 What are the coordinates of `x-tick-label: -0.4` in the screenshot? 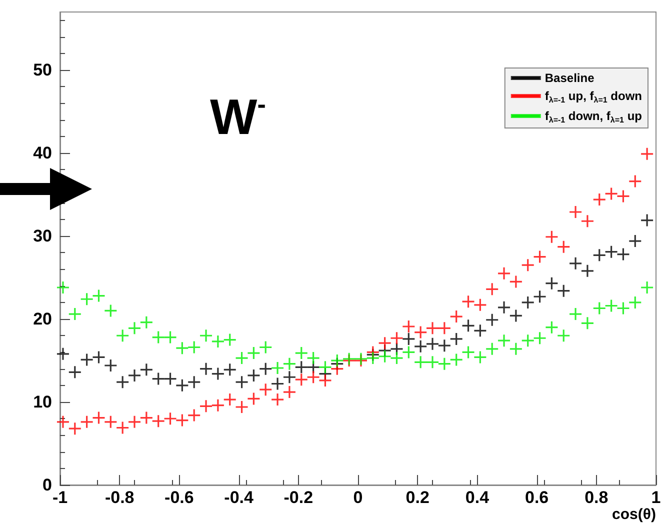 It's located at (239, 497).